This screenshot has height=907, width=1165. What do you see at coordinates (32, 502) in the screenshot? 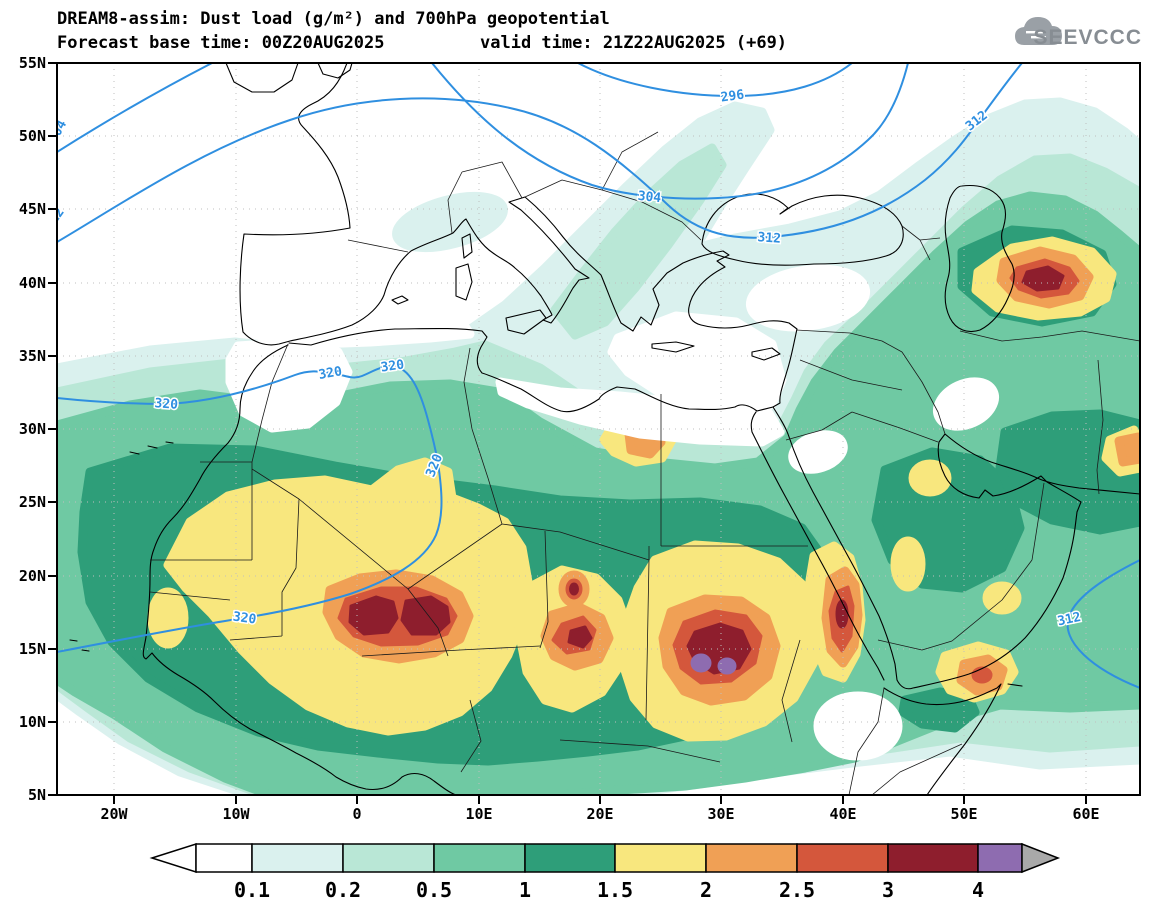
I see `lat-label: 25N` at bounding box center [32, 502].